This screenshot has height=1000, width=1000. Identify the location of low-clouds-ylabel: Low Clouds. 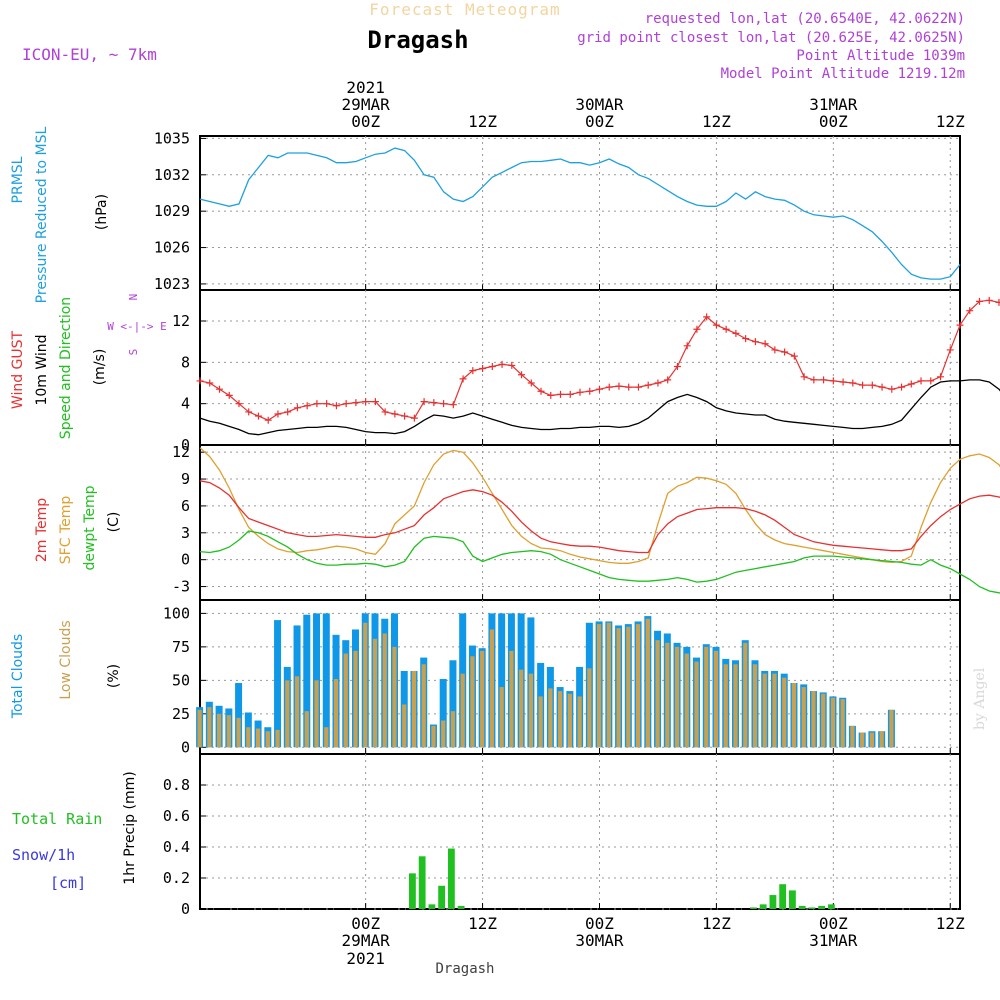
(66, 659).